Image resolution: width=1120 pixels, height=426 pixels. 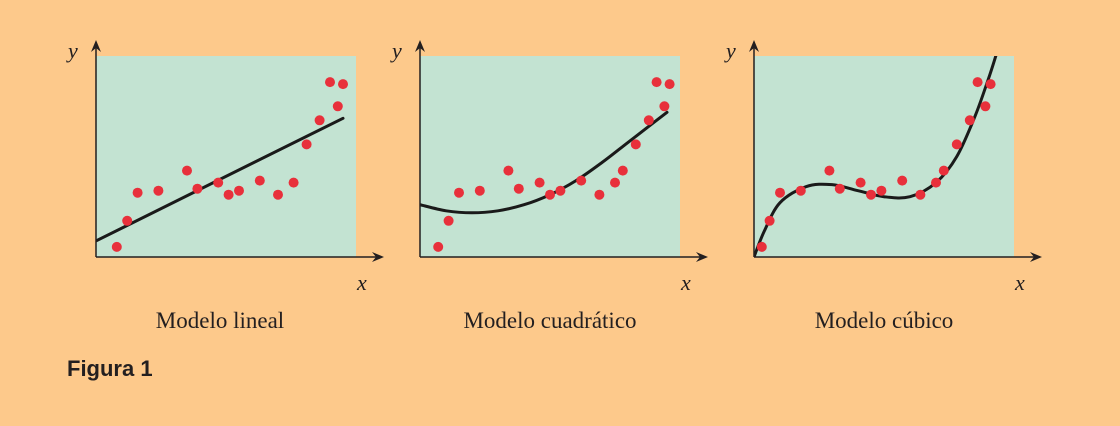 What do you see at coordinates (110, 368) in the screenshot?
I see `figure-label: Figura 1` at bounding box center [110, 368].